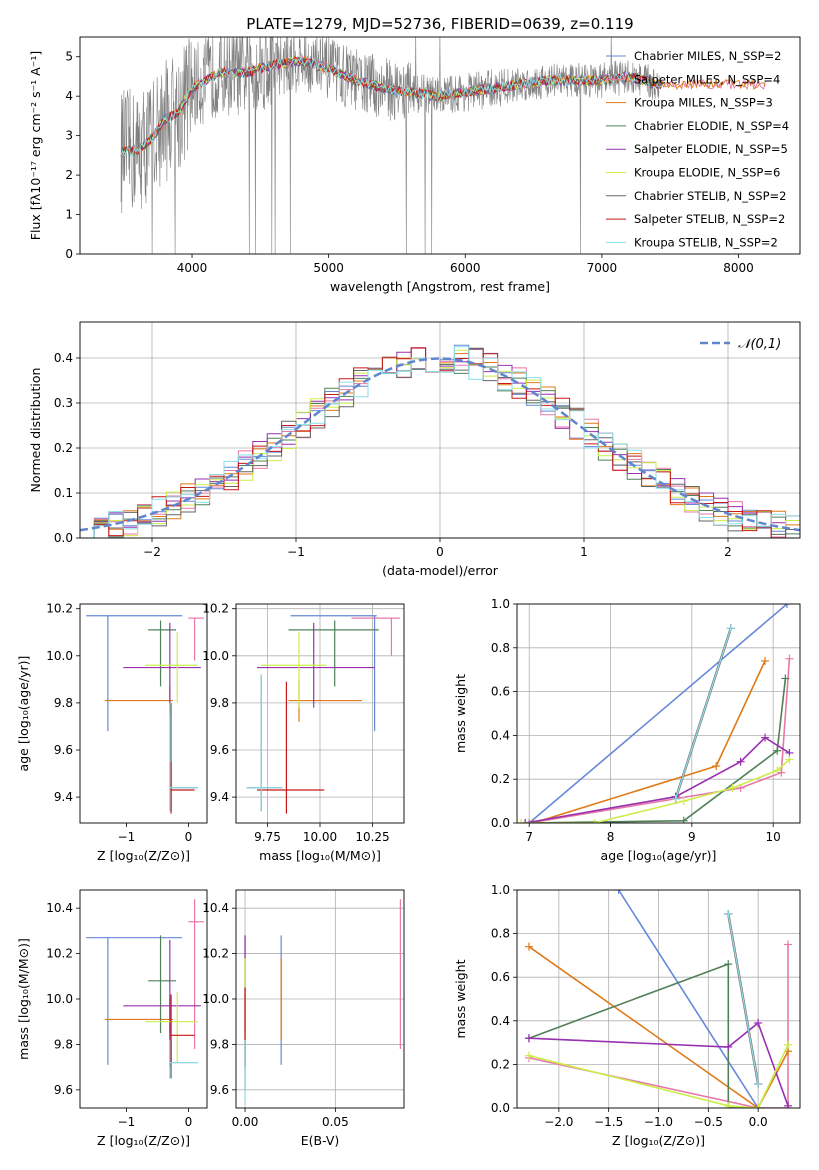  I want to click on weight_z-plot-area, so click(658, 999).